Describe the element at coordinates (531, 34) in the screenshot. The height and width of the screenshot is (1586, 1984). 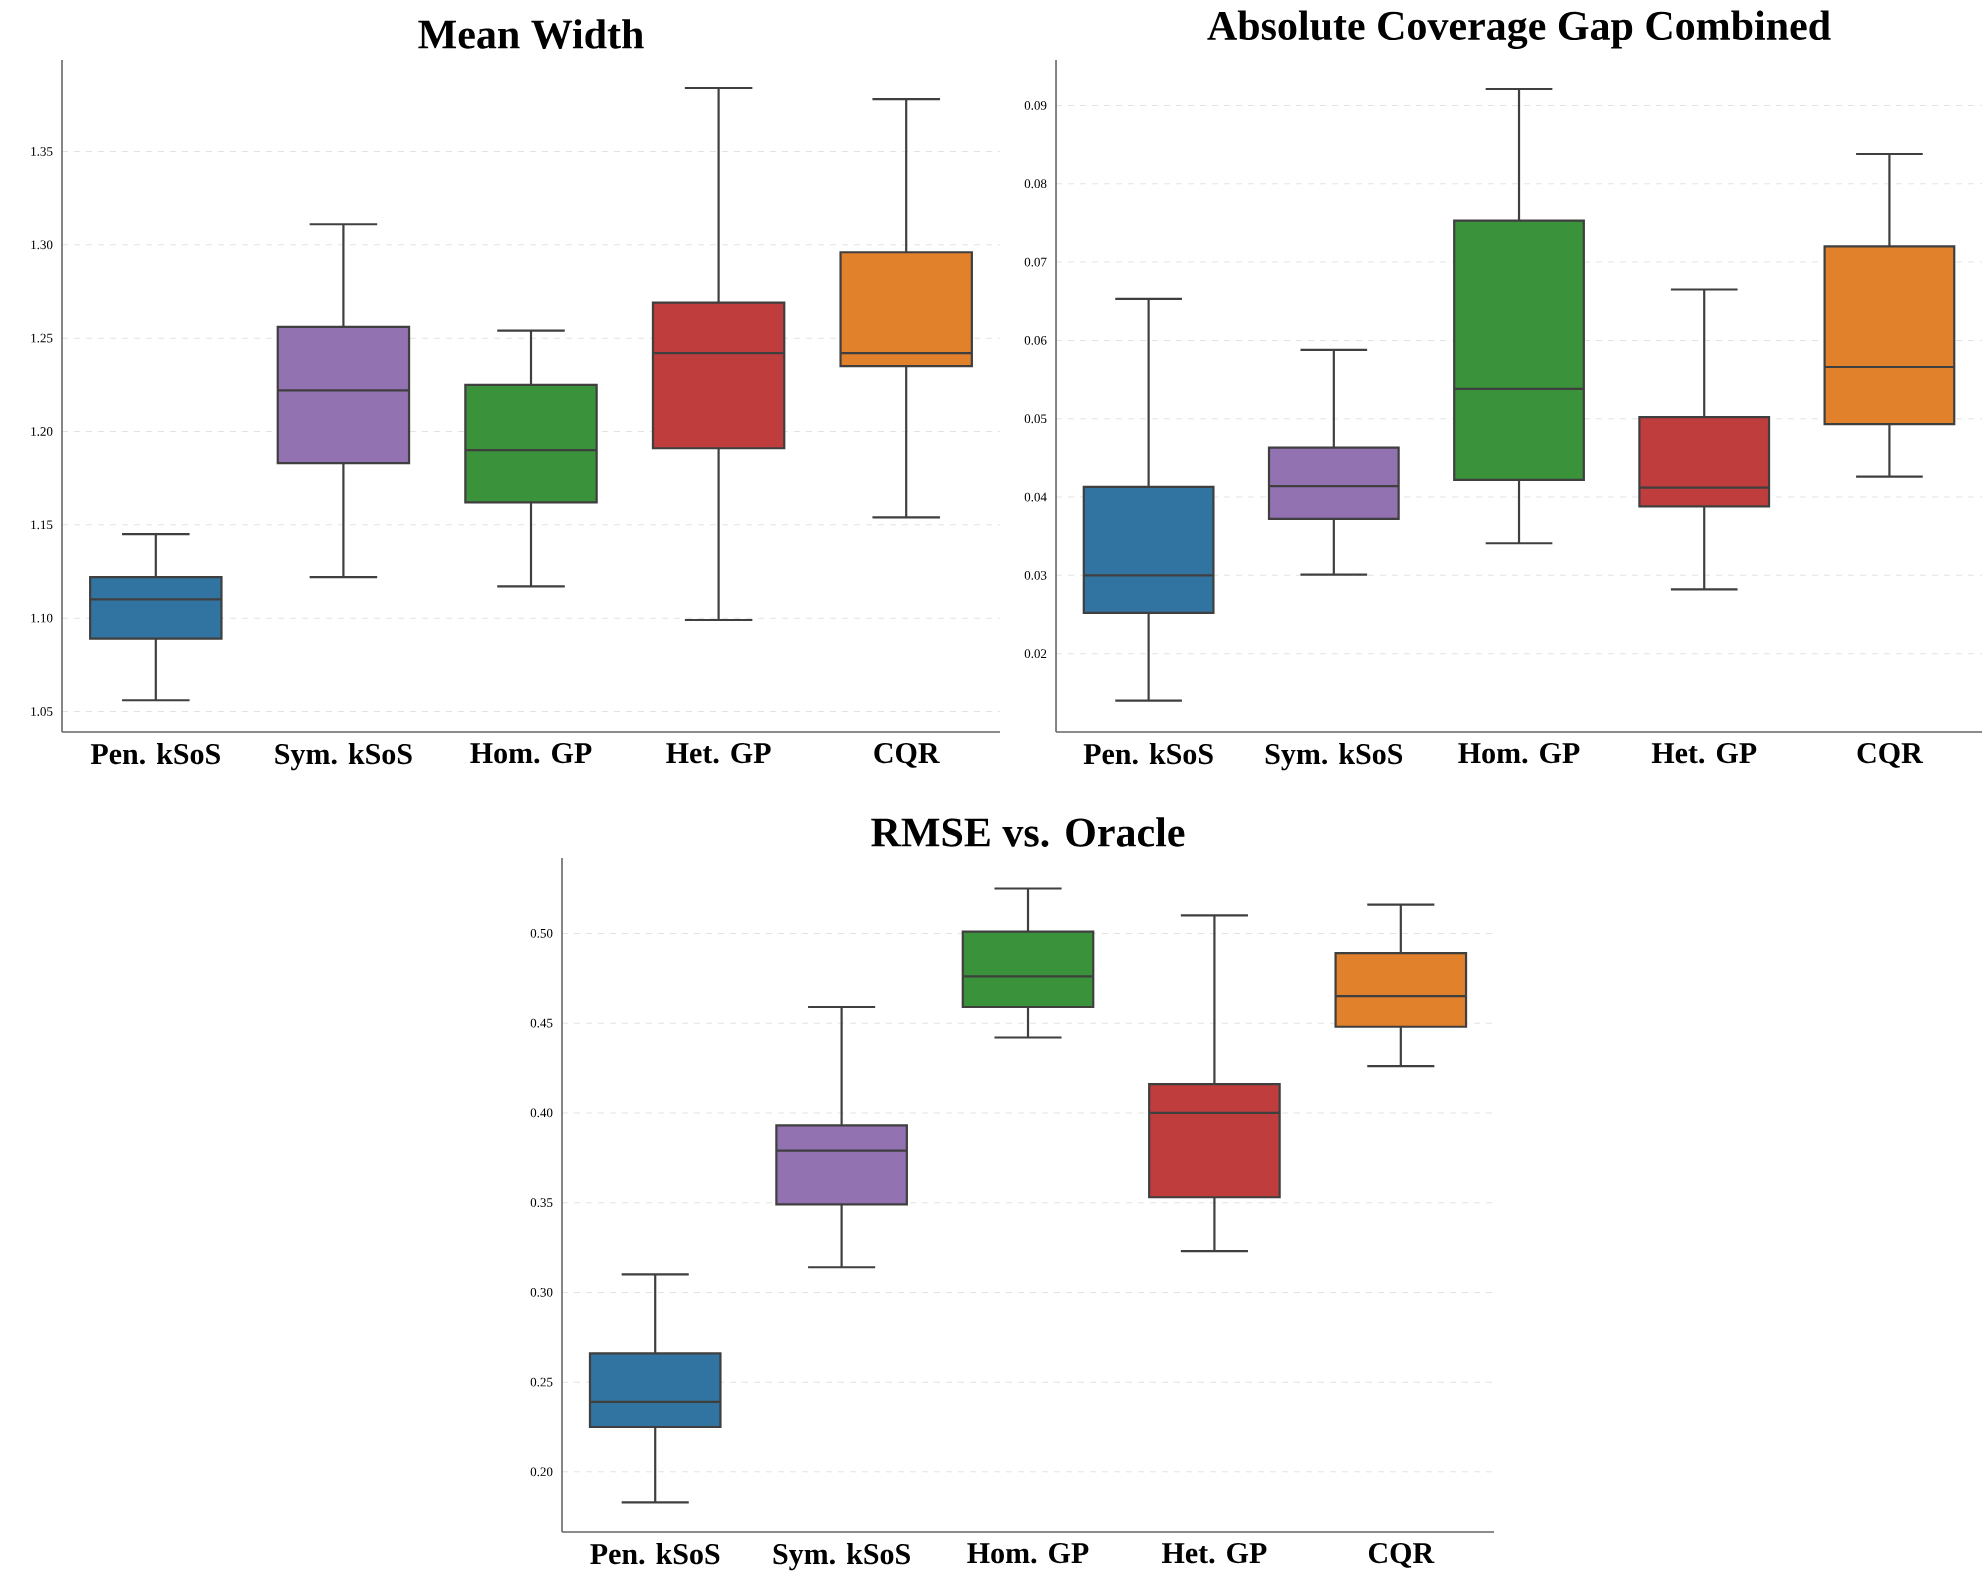
I see `chart-title: Mean Width` at that location.